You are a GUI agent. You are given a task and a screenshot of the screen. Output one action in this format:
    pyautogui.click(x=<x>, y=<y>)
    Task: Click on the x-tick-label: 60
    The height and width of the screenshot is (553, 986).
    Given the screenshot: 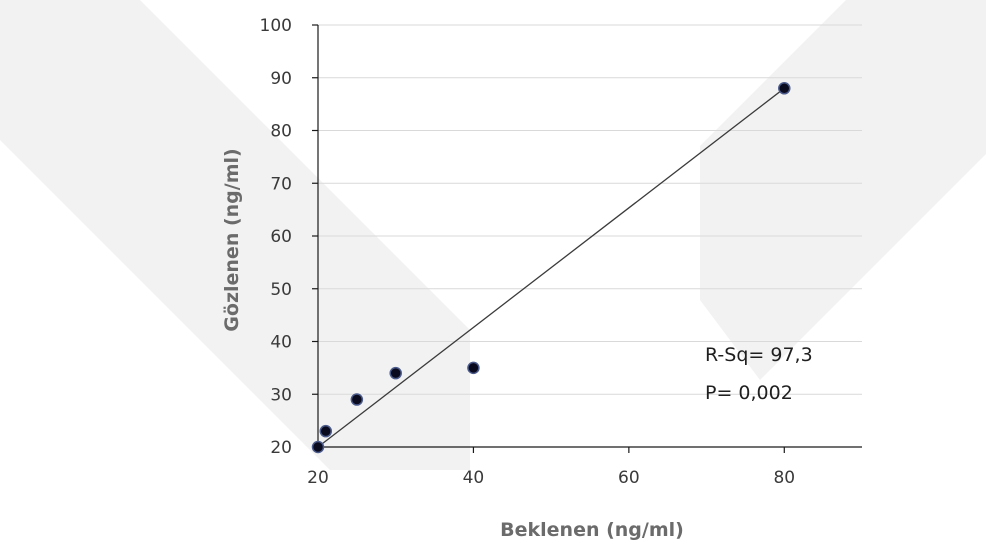 What is the action you would take?
    pyautogui.click(x=629, y=478)
    